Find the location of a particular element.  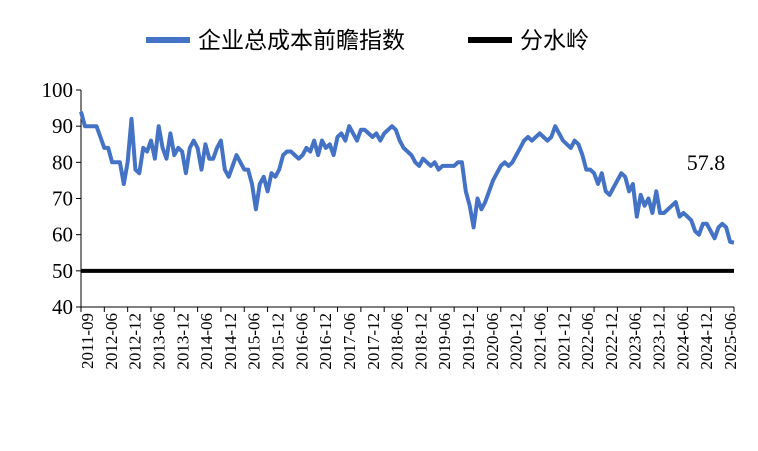

x-tick-label: 2012-06 is located at coordinates (111, 341).